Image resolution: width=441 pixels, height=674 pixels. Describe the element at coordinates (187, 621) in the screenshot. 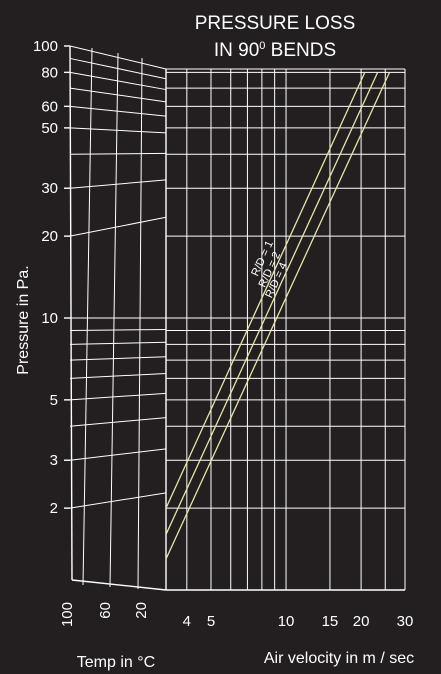

I see `x-tick-label-0: 4` at that location.